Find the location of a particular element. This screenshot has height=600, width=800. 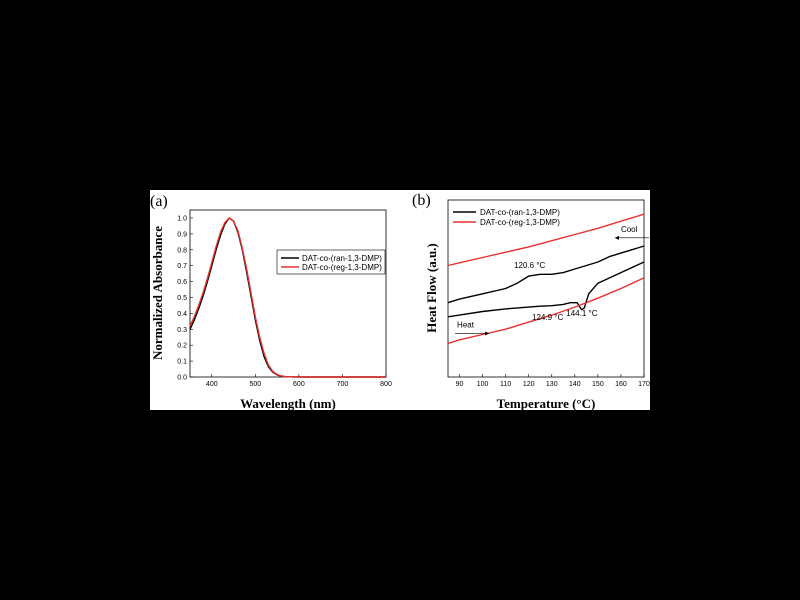

x-tick-label-a: 800 is located at coordinates (386, 384).